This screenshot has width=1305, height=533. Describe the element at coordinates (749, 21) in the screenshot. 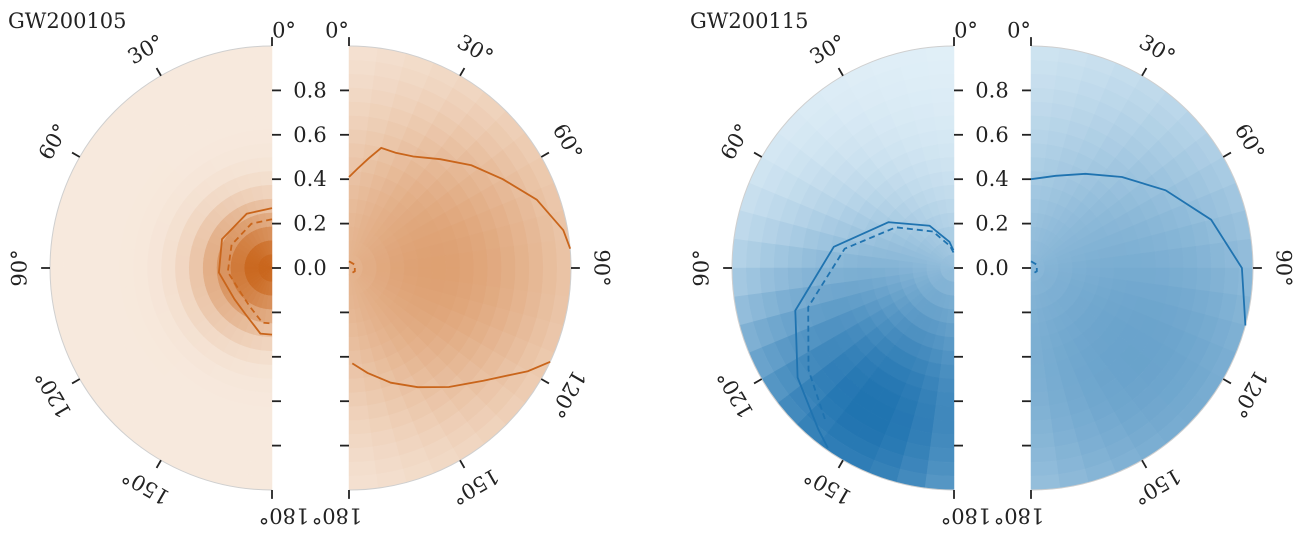

I see `panel-title: GW200115` at that location.